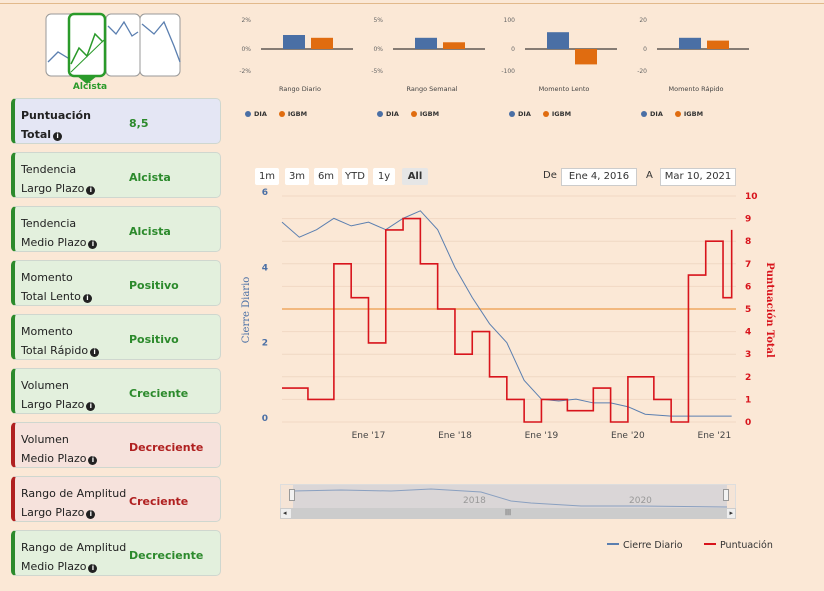 The width and height of the screenshot is (824, 591). What do you see at coordinates (412, 3) in the screenshot?
I see `top-divider` at bounding box center [412, 3].